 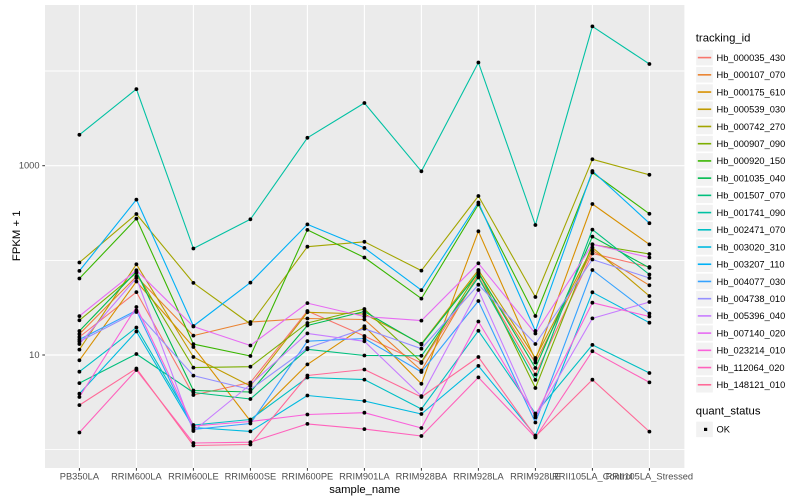 What do you see at coordinates (751, 299) in the screenshot?
I see `svg-text: Hb_004738_010` at bounding box center [751, 299].